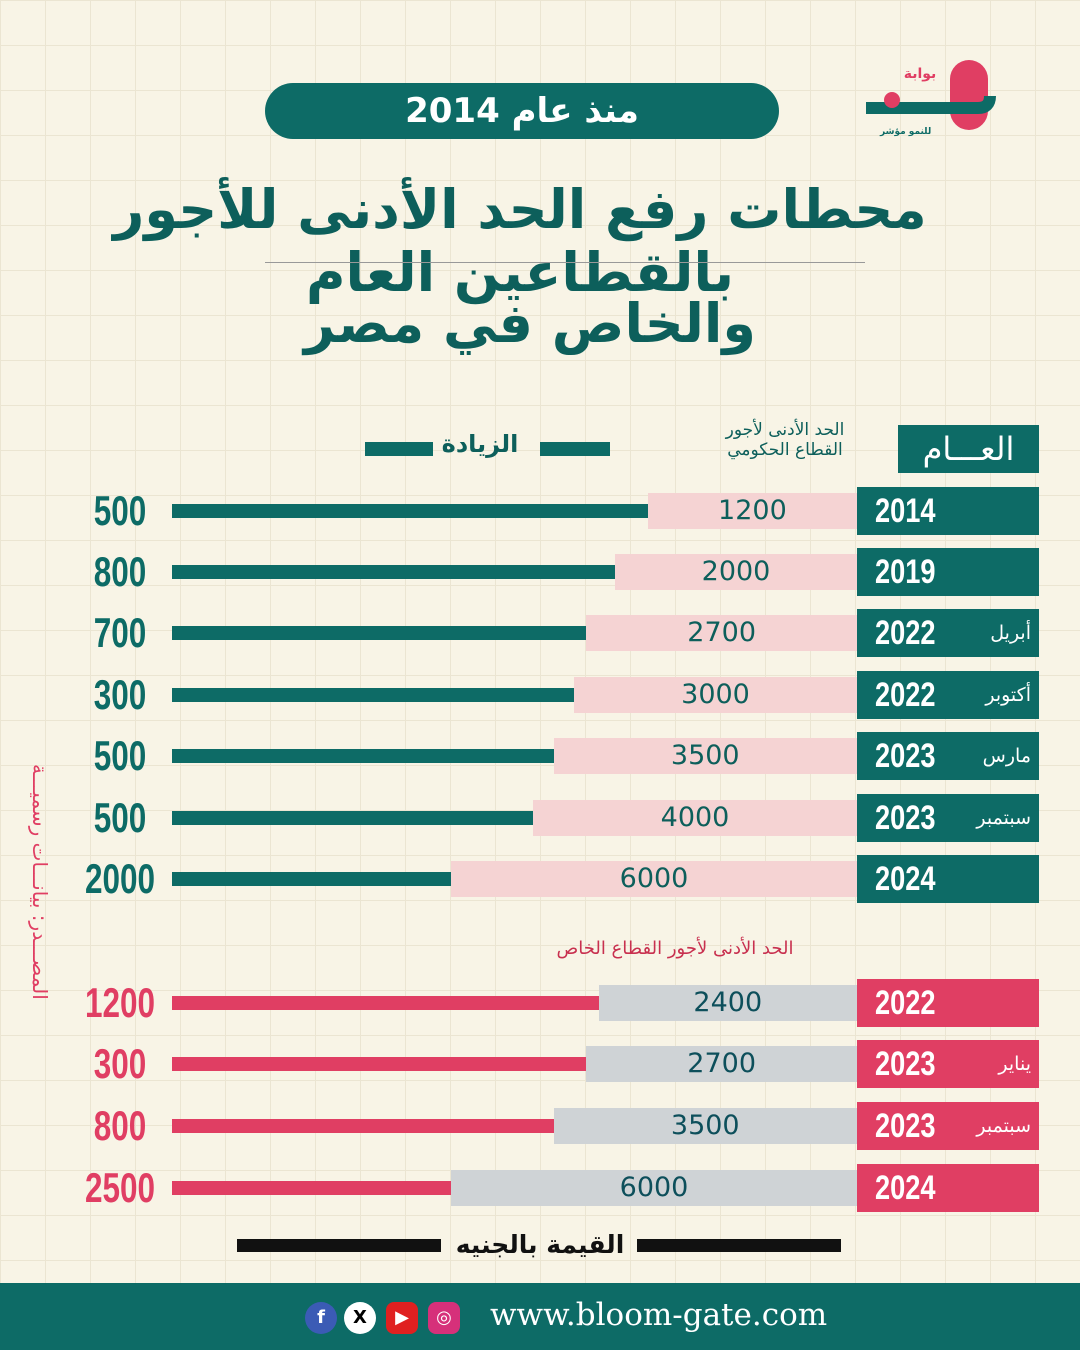 The width and height of the screenshot is (1080, 1350). What do you see at coordinates (920, 74) in the screenshot?
I see `svg-text: بوابة` at bounding box center [920, 74].